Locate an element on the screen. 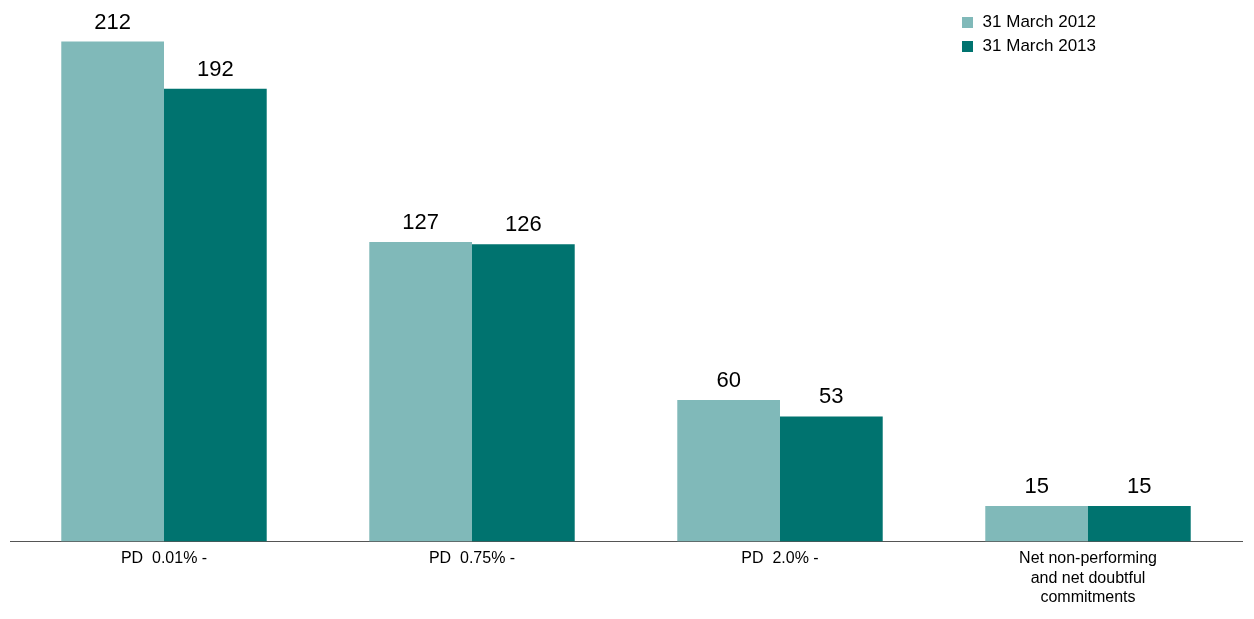 This screenshot has height=619, width=1254. data-label: 53 is located at coordinates (831, 396).